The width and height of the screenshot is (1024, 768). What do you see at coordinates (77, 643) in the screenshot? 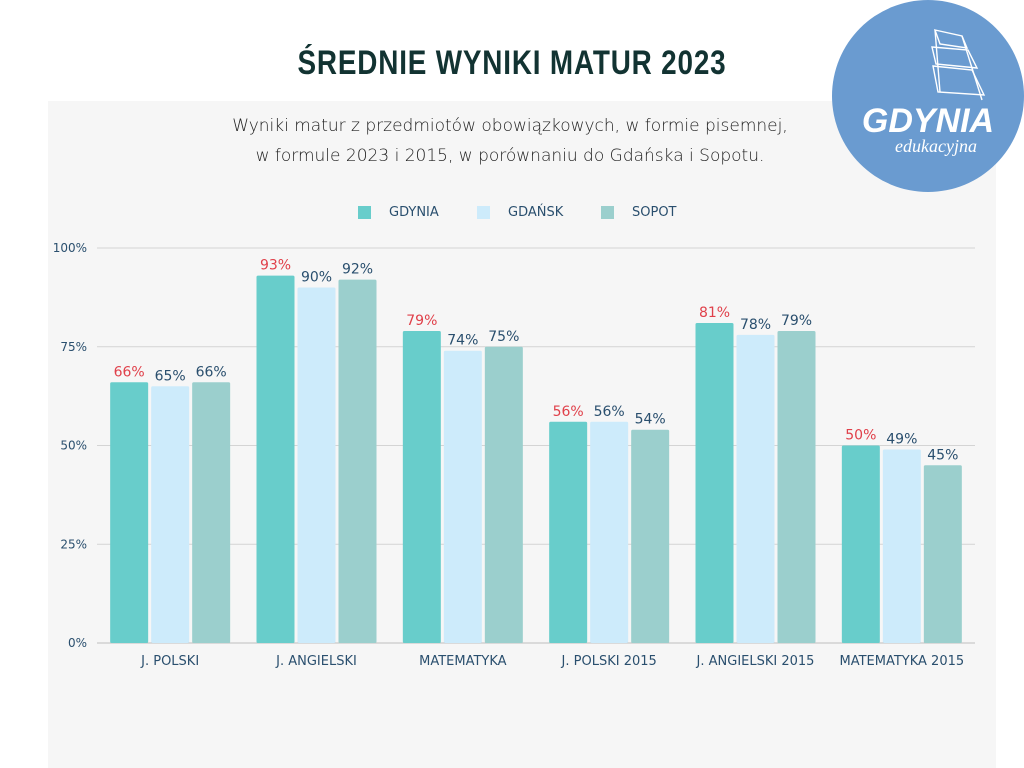
I see `y-tick-label: 0%` at bounding box center [77, 643].